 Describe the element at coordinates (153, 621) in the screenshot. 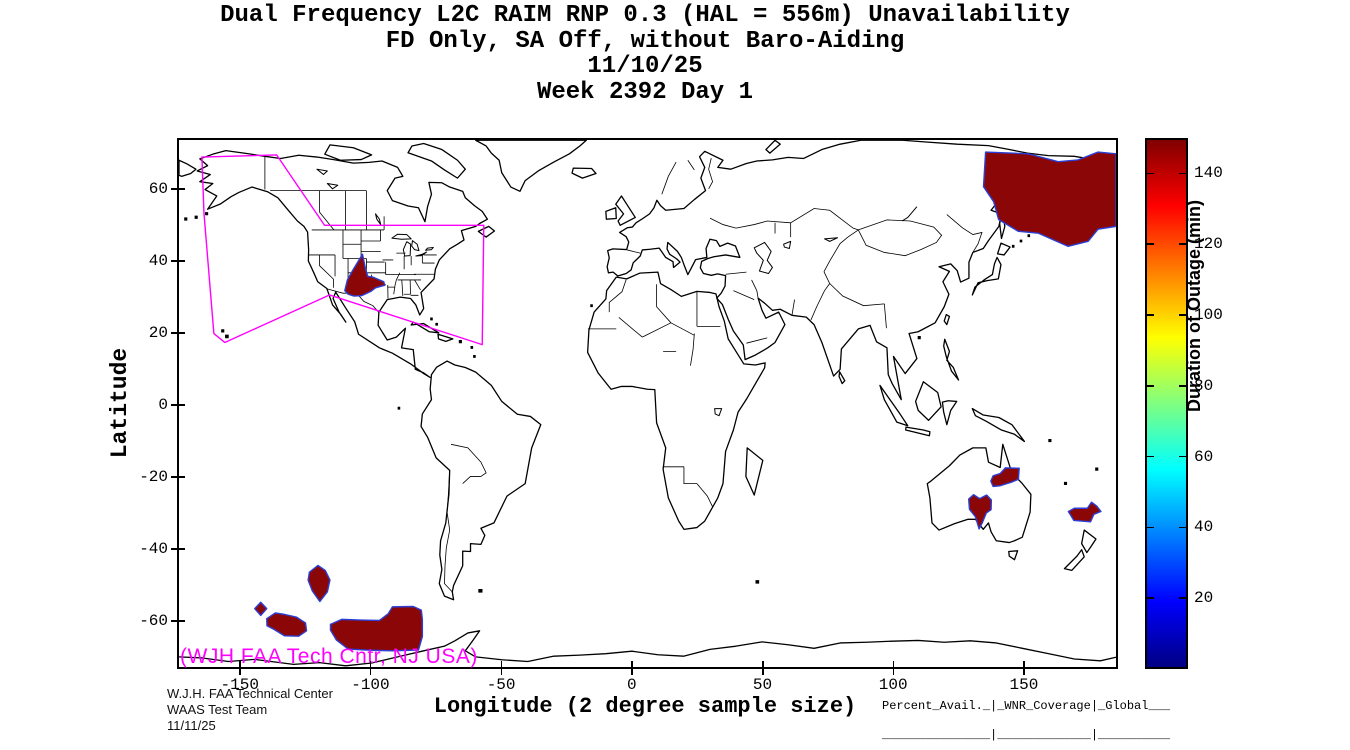

I see `y-tick-label: -60` at that location.